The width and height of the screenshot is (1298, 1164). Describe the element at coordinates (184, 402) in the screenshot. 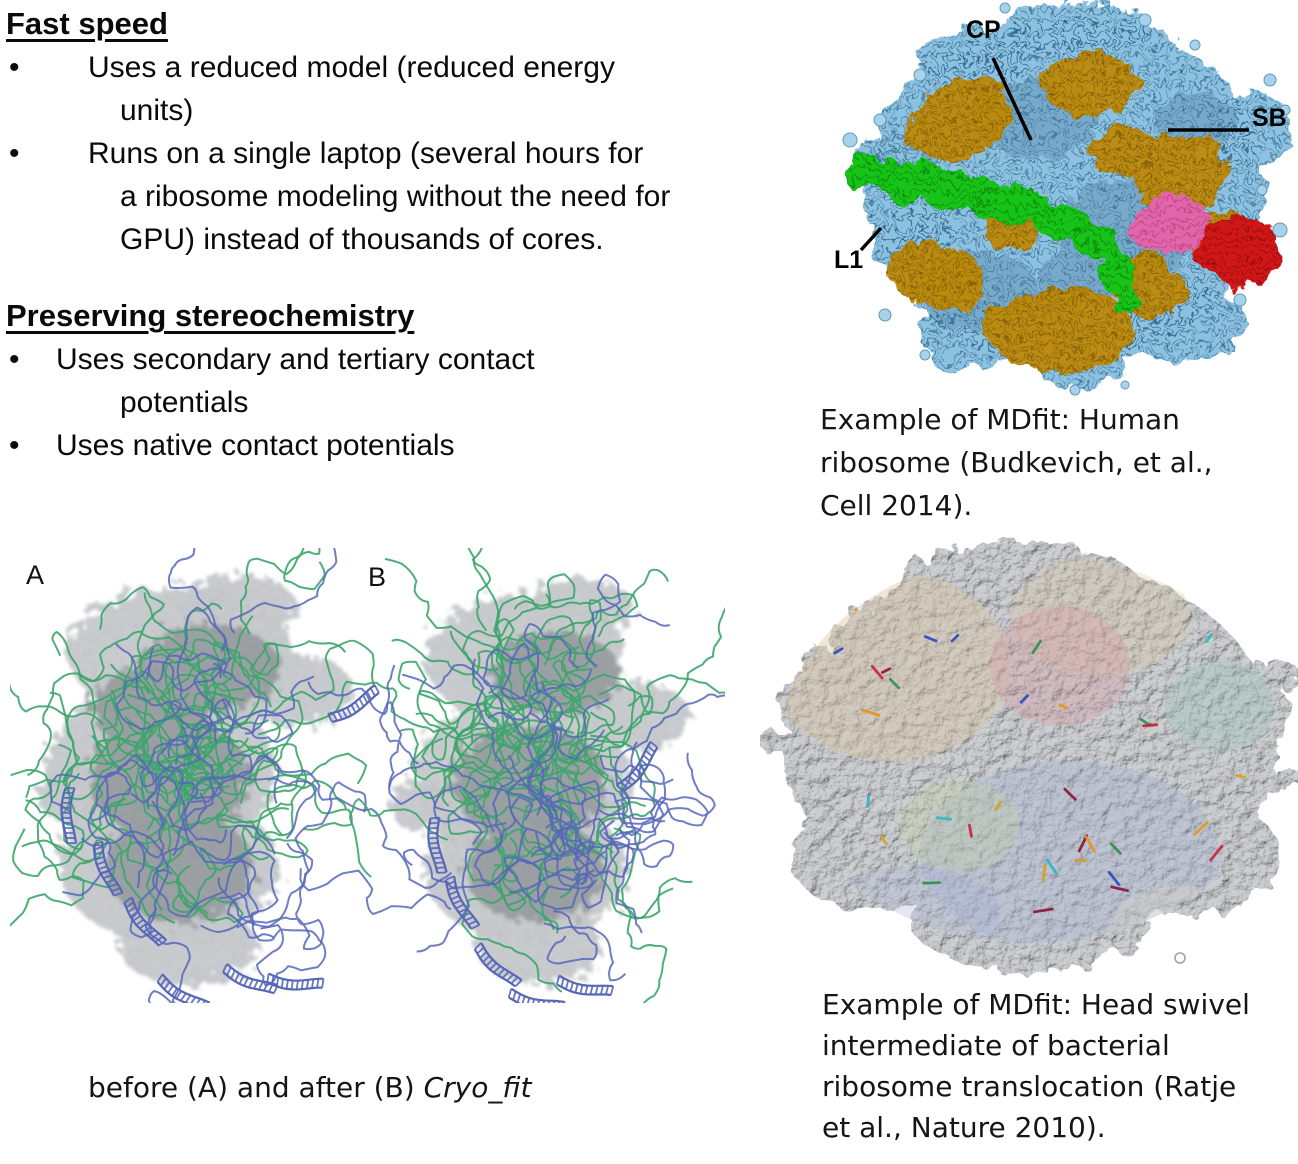

I see `bullet-line: potentials` at that location.